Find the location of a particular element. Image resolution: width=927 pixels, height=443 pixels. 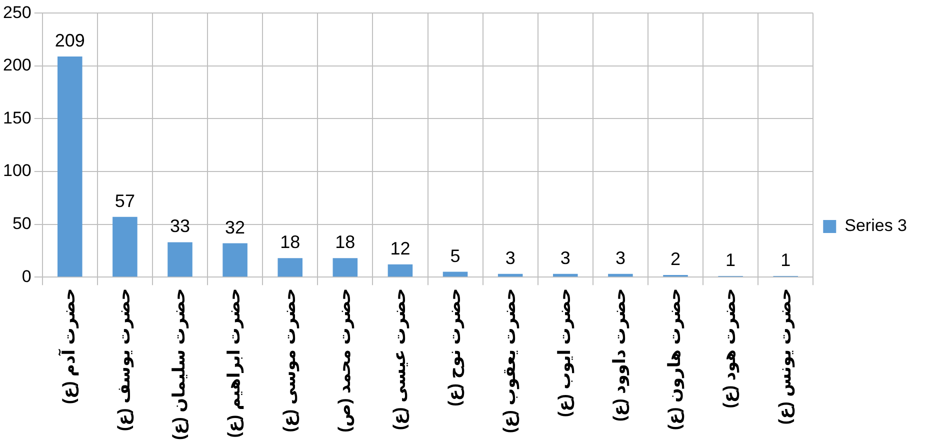

x-tick-label: حضرت یونس (ع) is located at coordinates (785, 356).